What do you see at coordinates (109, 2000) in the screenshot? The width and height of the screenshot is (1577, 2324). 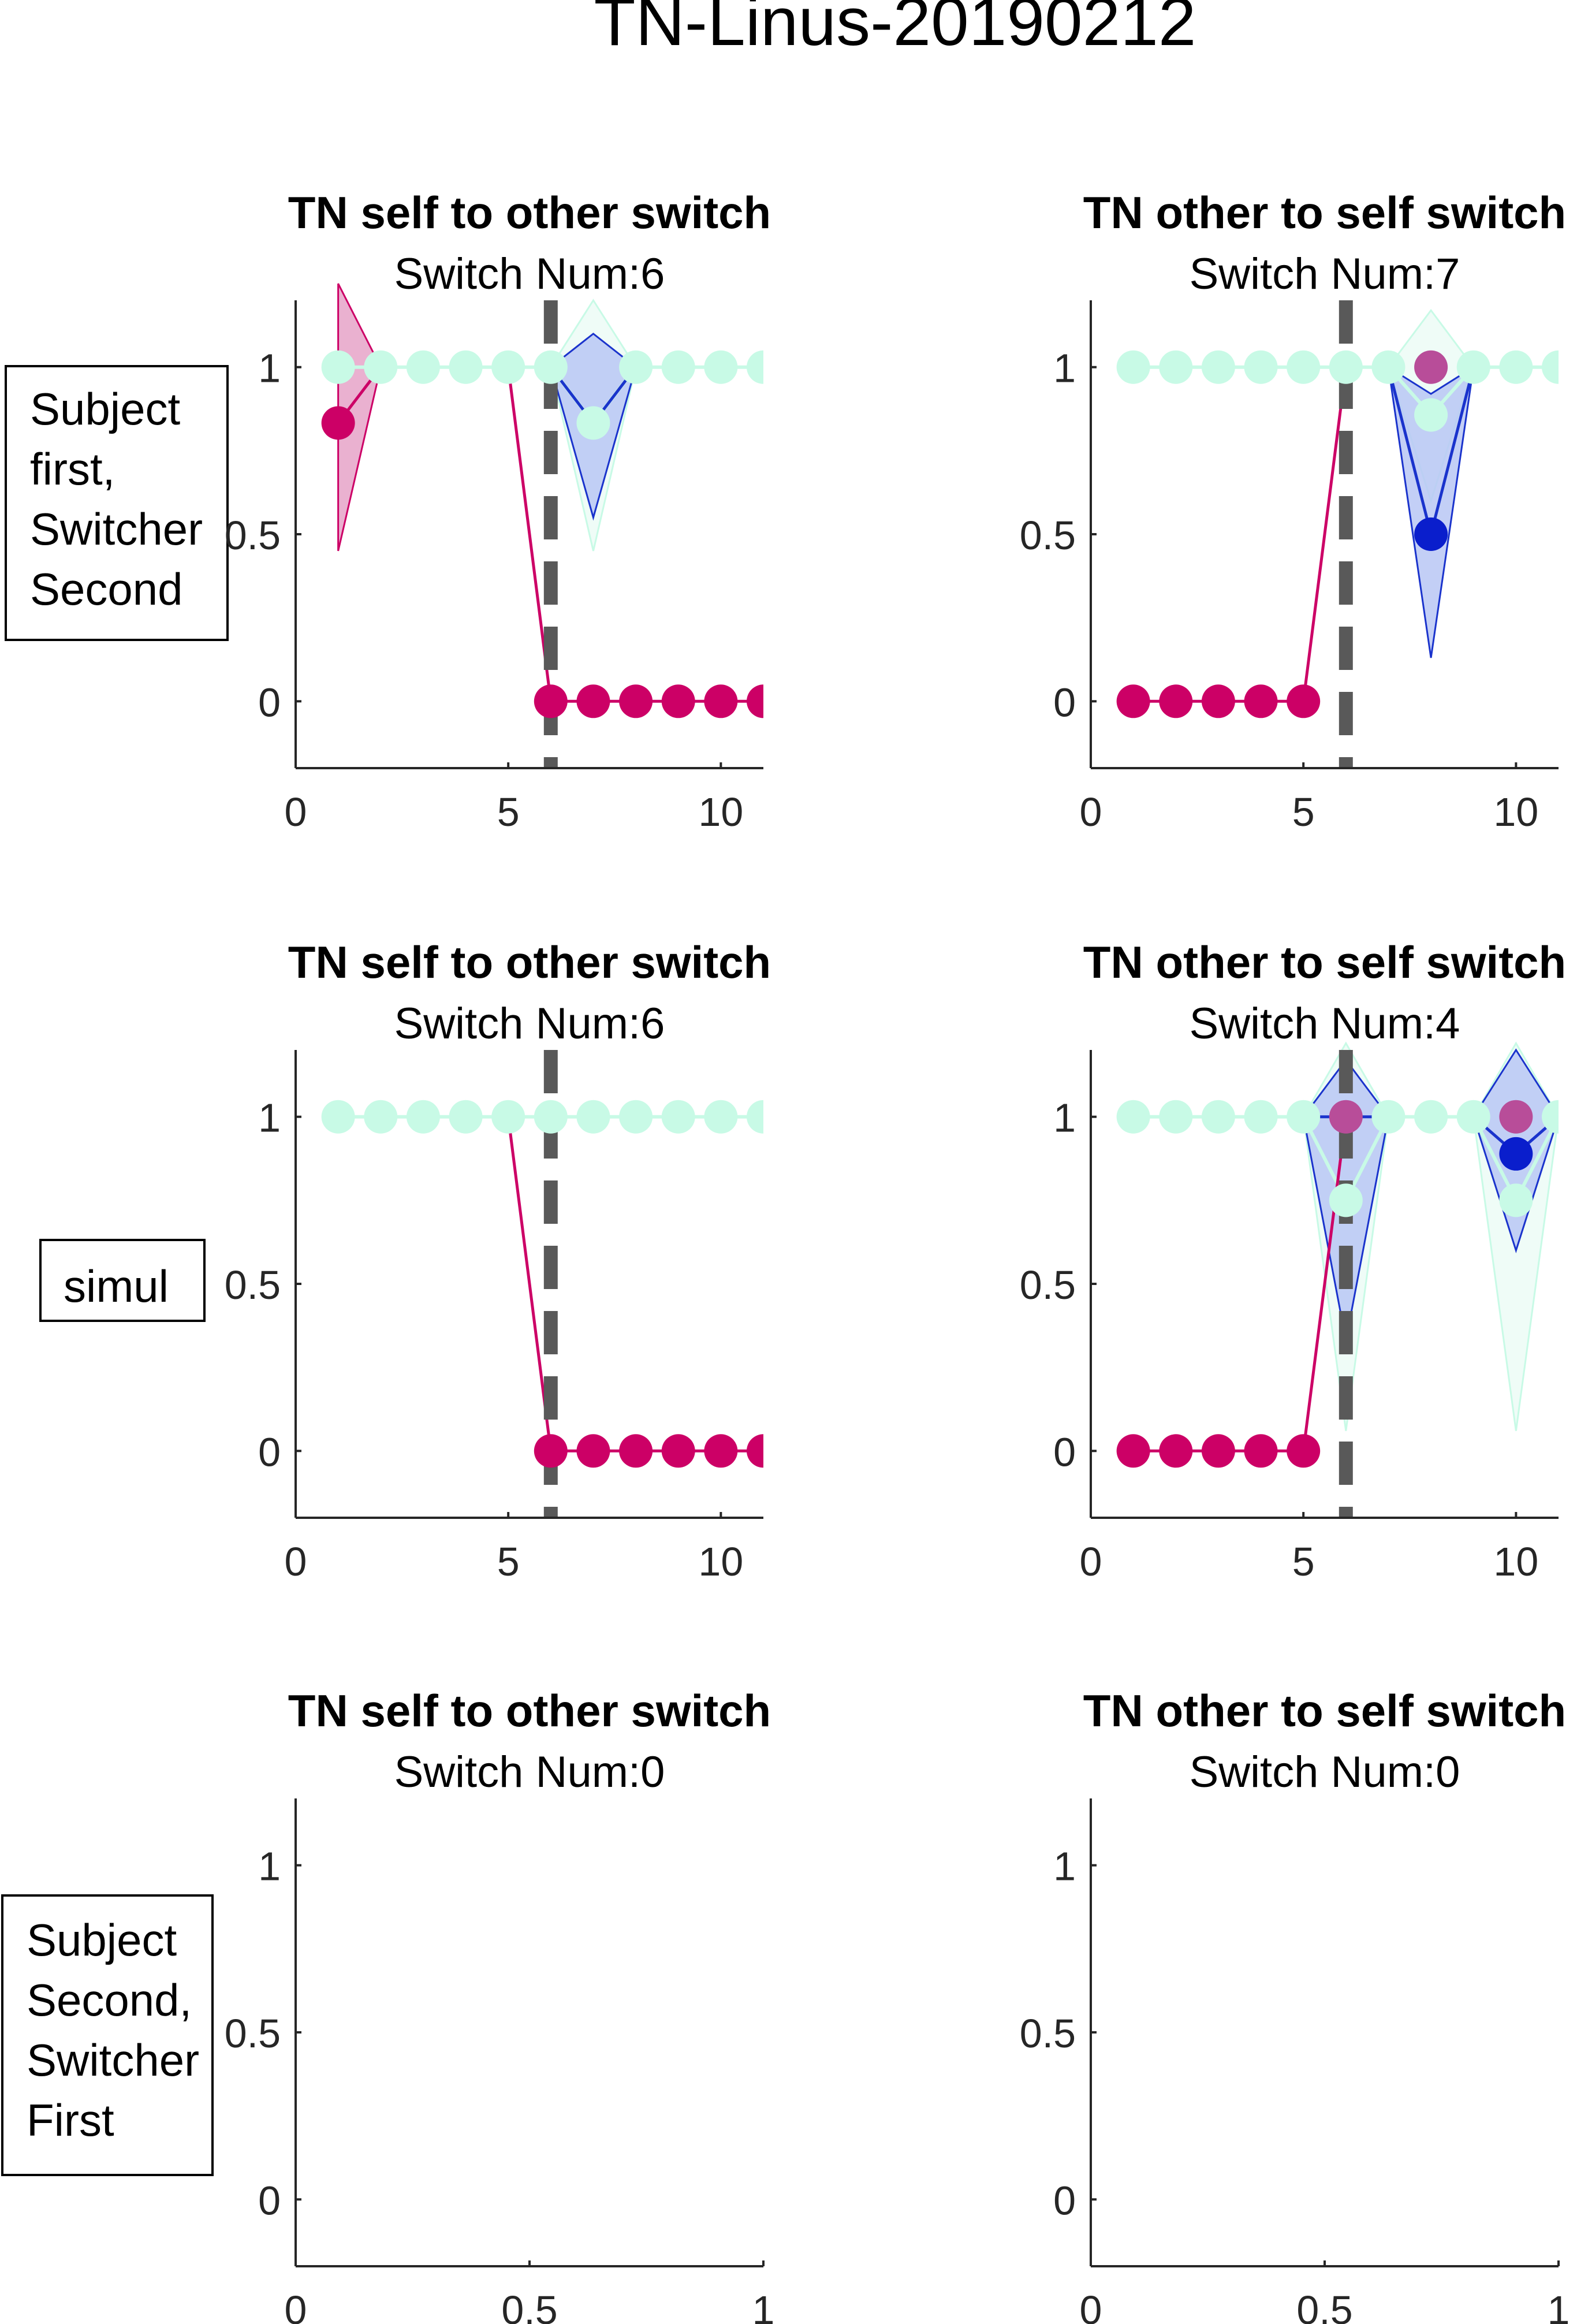 I see `row-label-line: Second,` at bounding box center [109, 2000].